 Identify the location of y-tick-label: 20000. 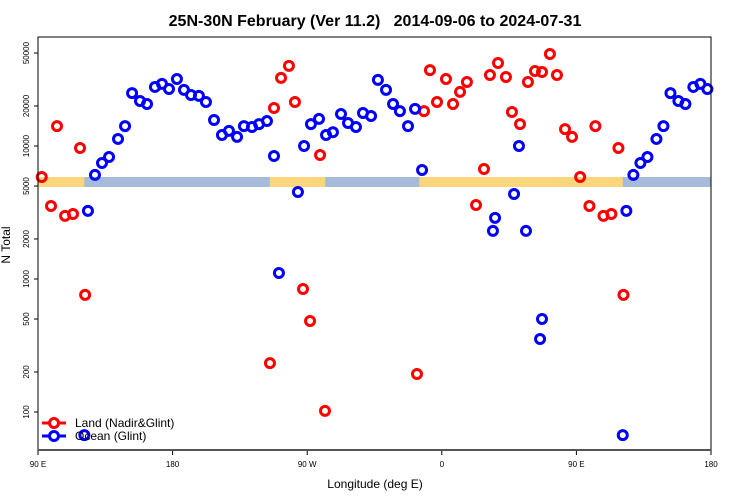
(26, 105).